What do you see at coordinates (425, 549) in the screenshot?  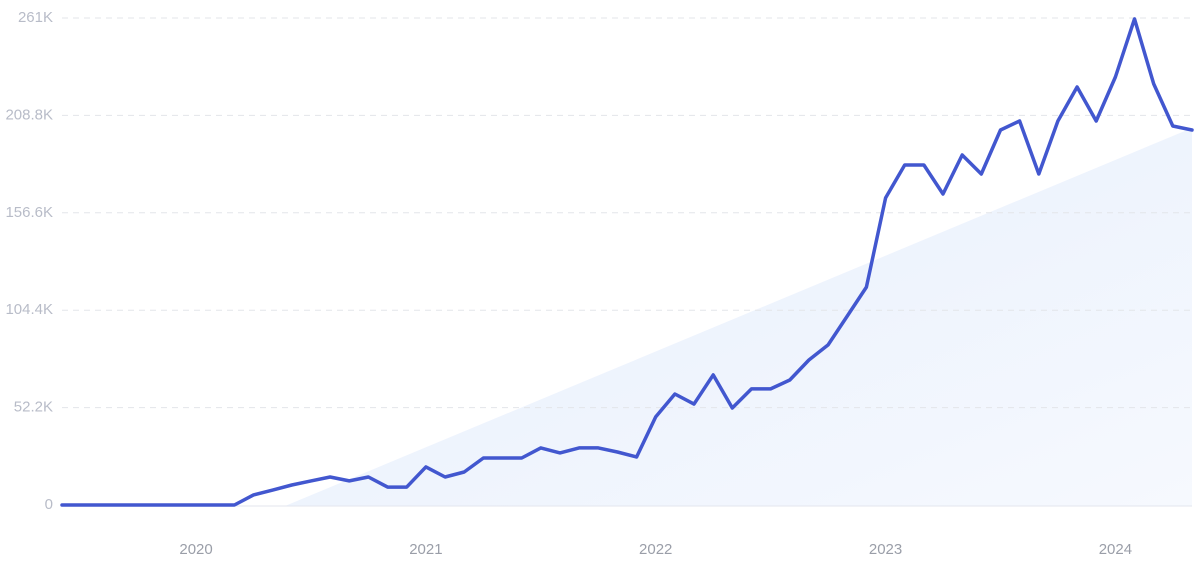 I see `x-tick-label: 2021` at bounding box center [425, 549].